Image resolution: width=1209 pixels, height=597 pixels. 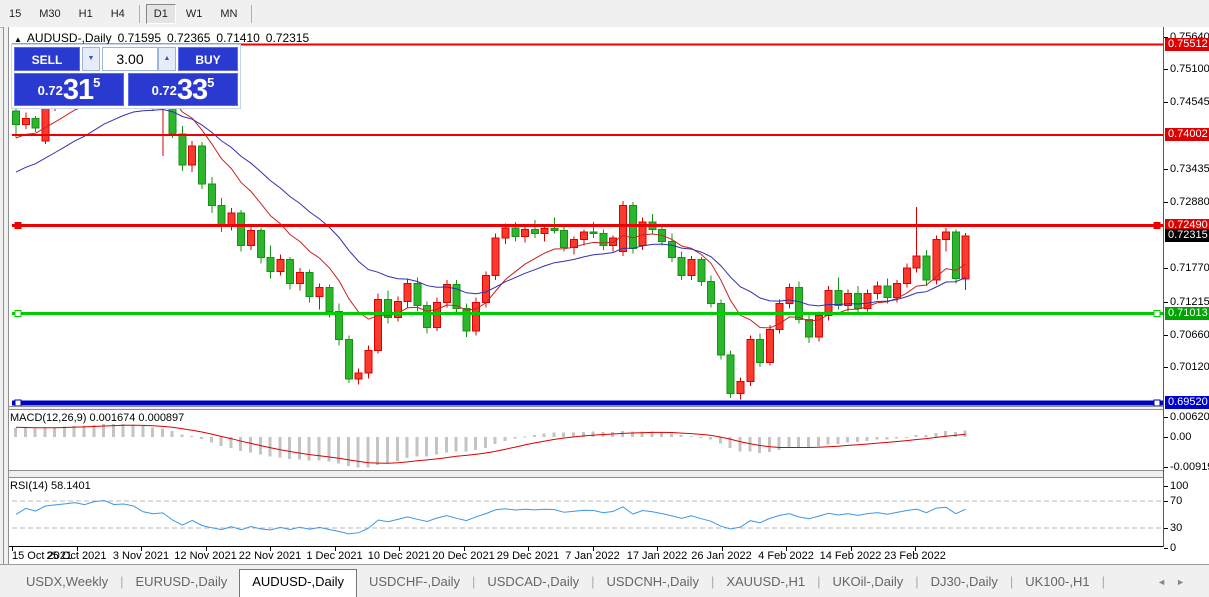 What do you see at coordinates (211, 82) in the screenshot?
I see `buy-price-sup: 5` at bounding box center [211, 82].